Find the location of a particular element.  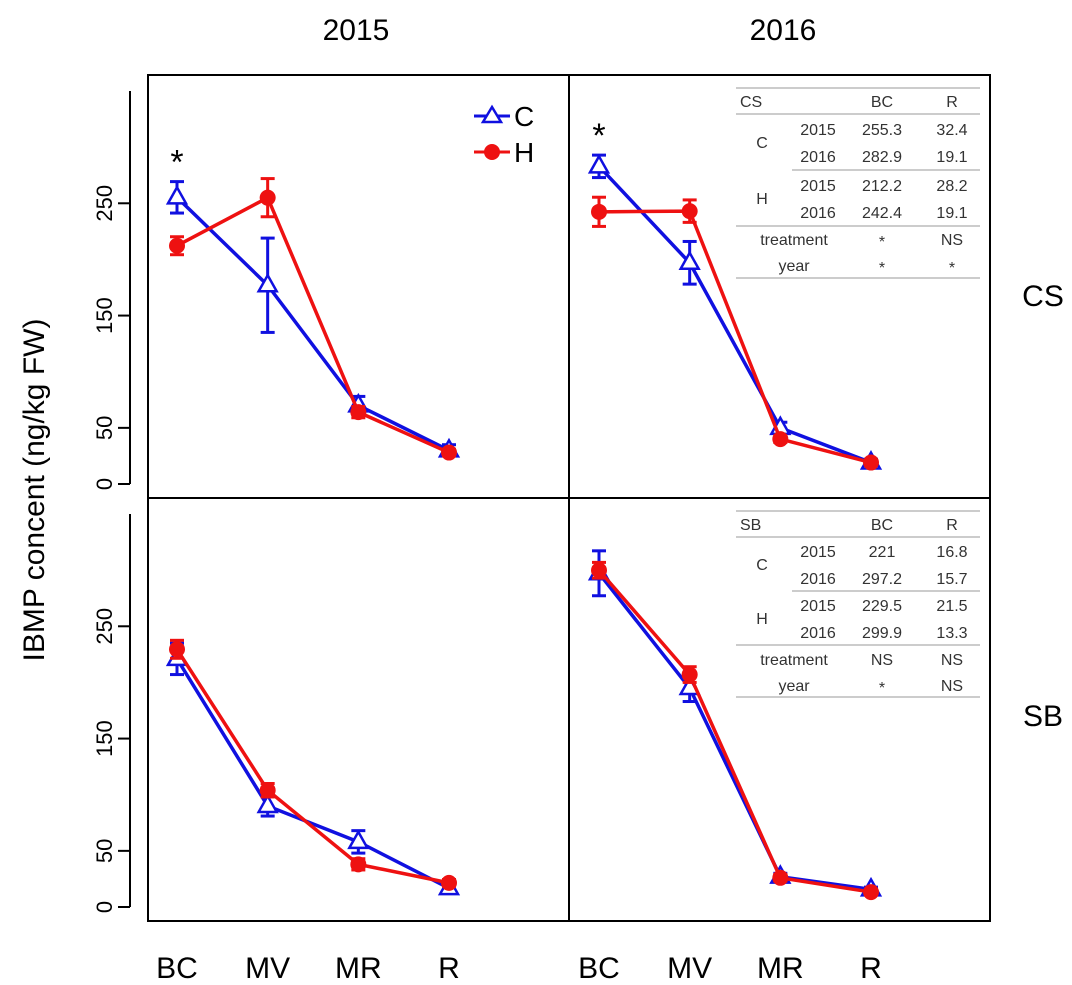

table-cs-value: 242.4 is located at coordinates (882, 213).